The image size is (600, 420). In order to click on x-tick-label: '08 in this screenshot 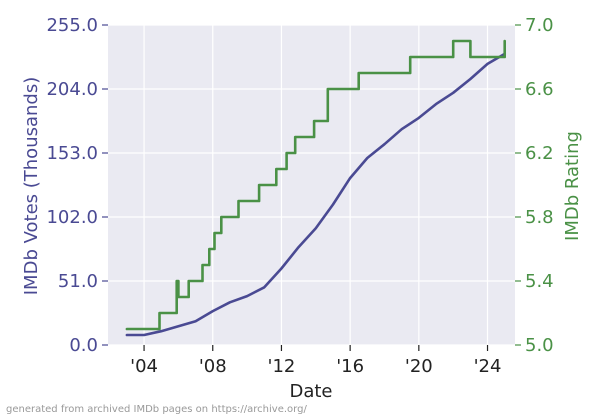, I will do `click(213, 366)`.